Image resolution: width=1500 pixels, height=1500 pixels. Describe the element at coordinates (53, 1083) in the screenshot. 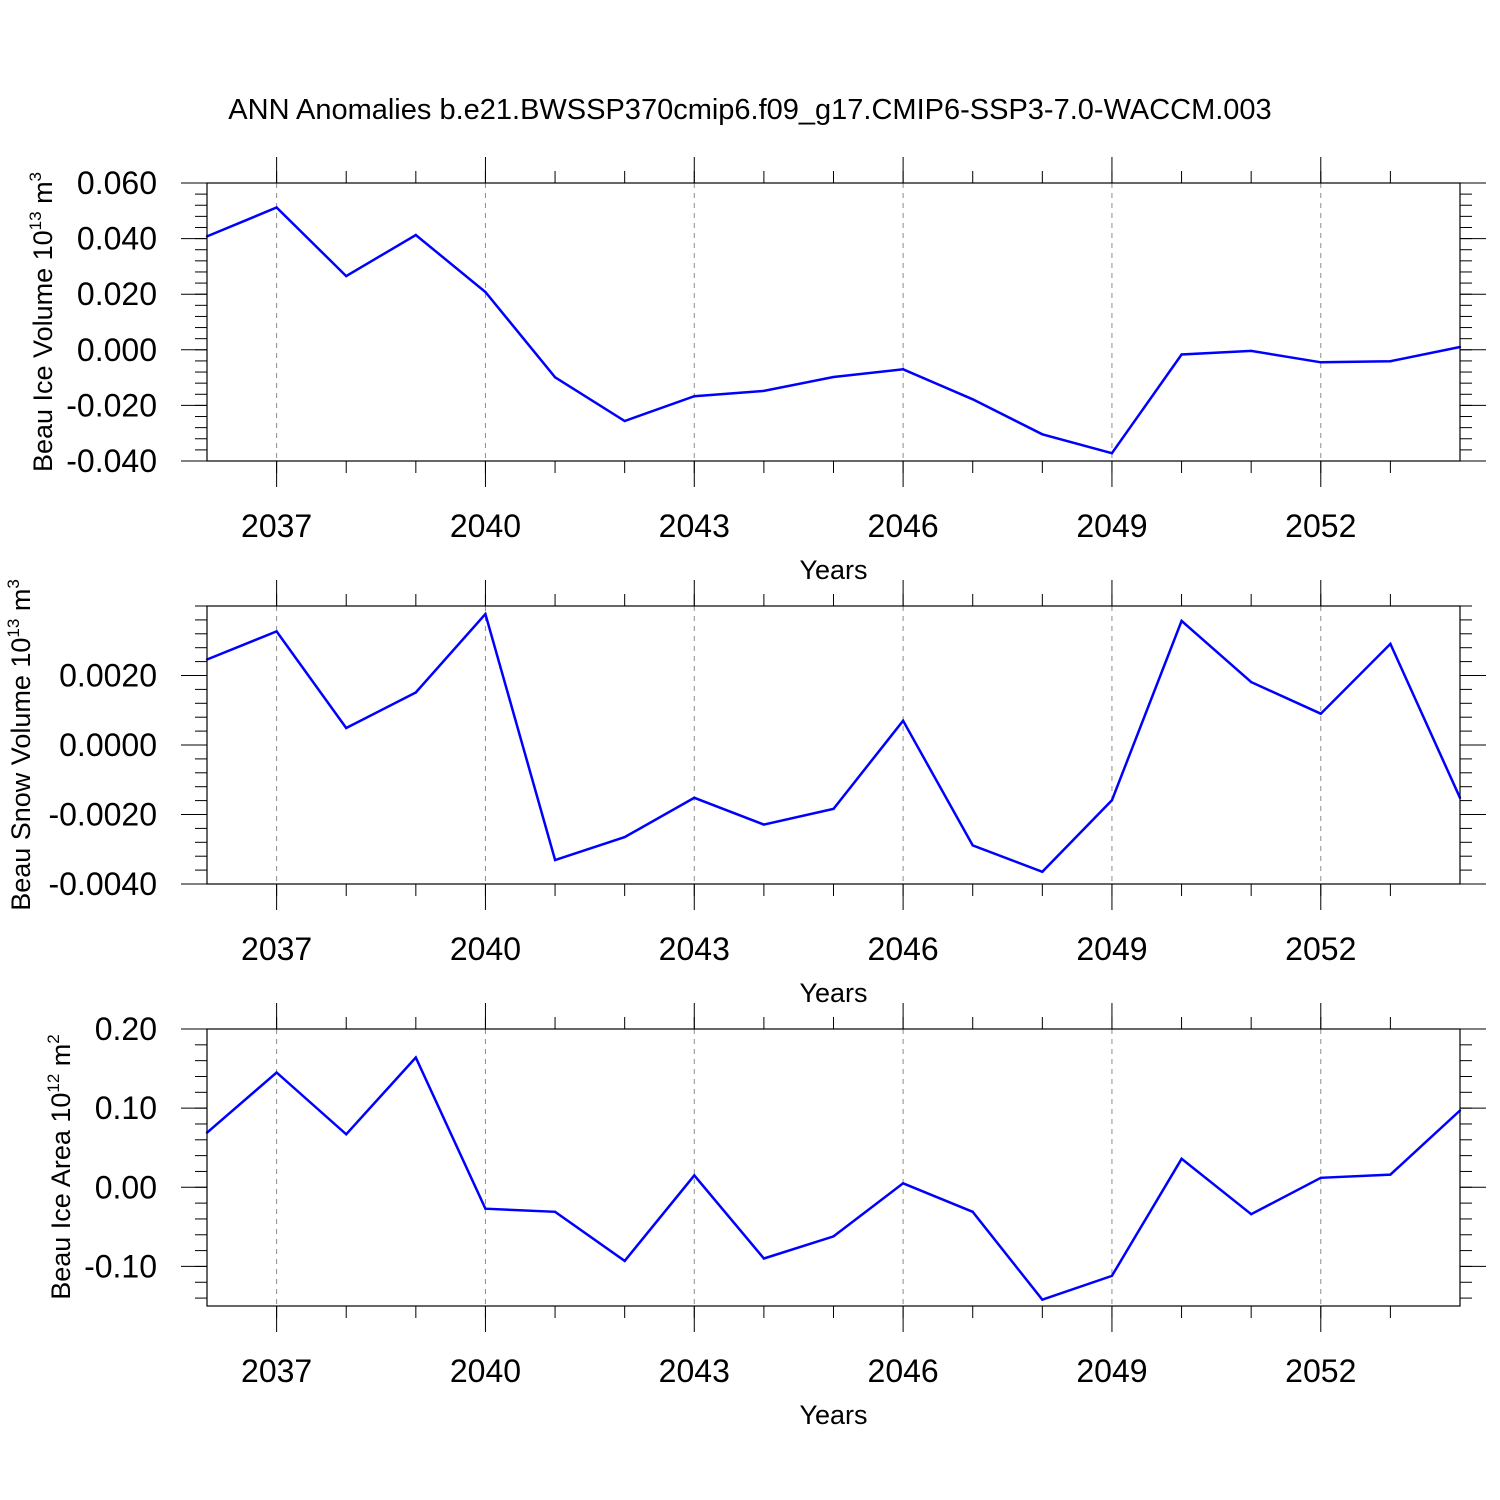

I see `y-axis-label-exponent: 12` at that location.